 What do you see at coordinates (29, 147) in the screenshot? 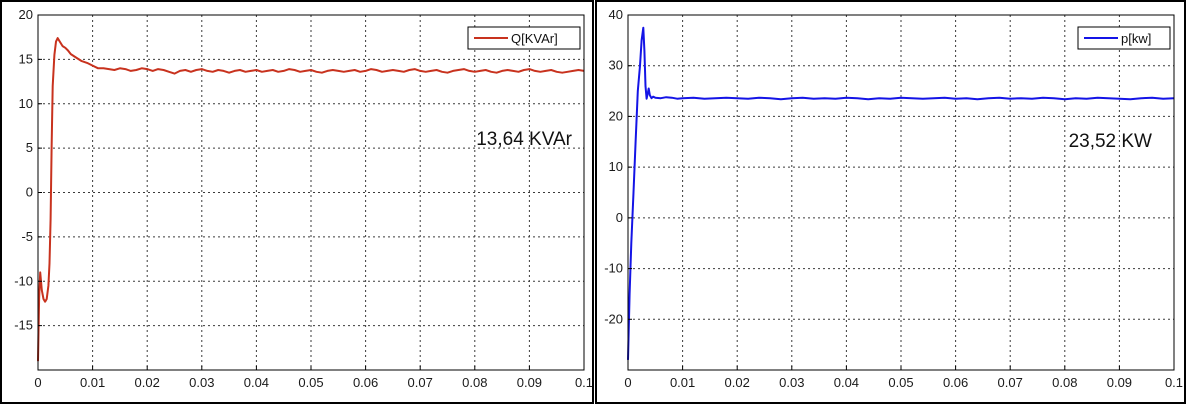
I see `y-tick-label: 5` at bounding box center [29, 147].